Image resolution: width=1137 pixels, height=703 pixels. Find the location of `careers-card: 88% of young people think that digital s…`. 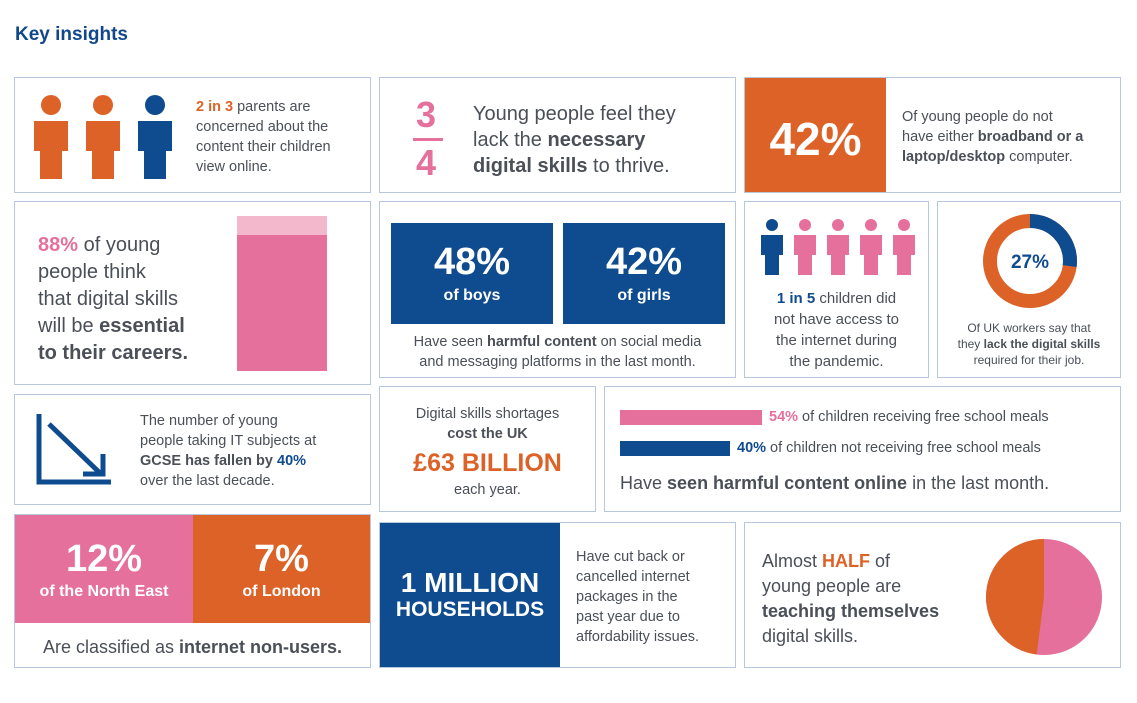

careers-card: 88% of young people think that digital s… is located at coordinates (192, 293).